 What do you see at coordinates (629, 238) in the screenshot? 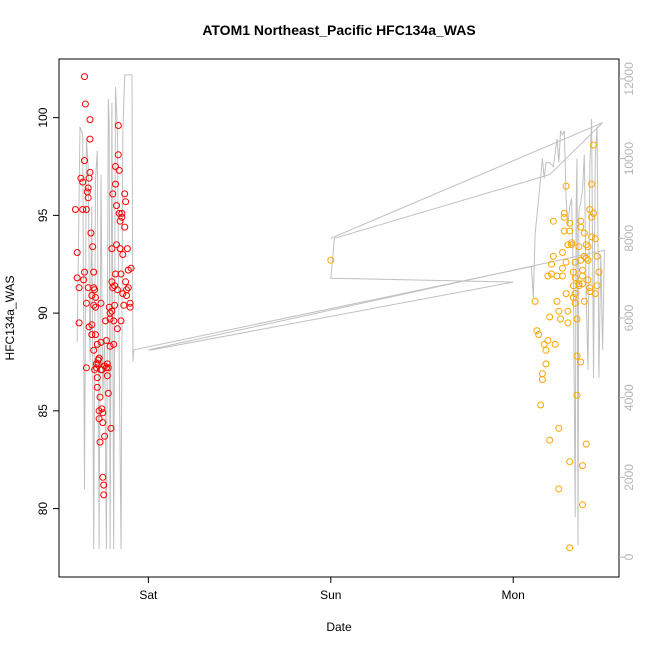
I see `y-right-tick-label: 8000` at bounding box center [629, 238].